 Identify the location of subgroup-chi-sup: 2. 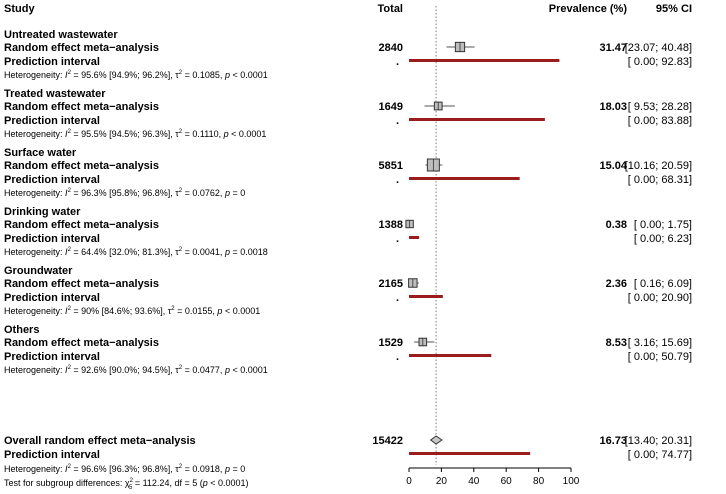
(132, 481).